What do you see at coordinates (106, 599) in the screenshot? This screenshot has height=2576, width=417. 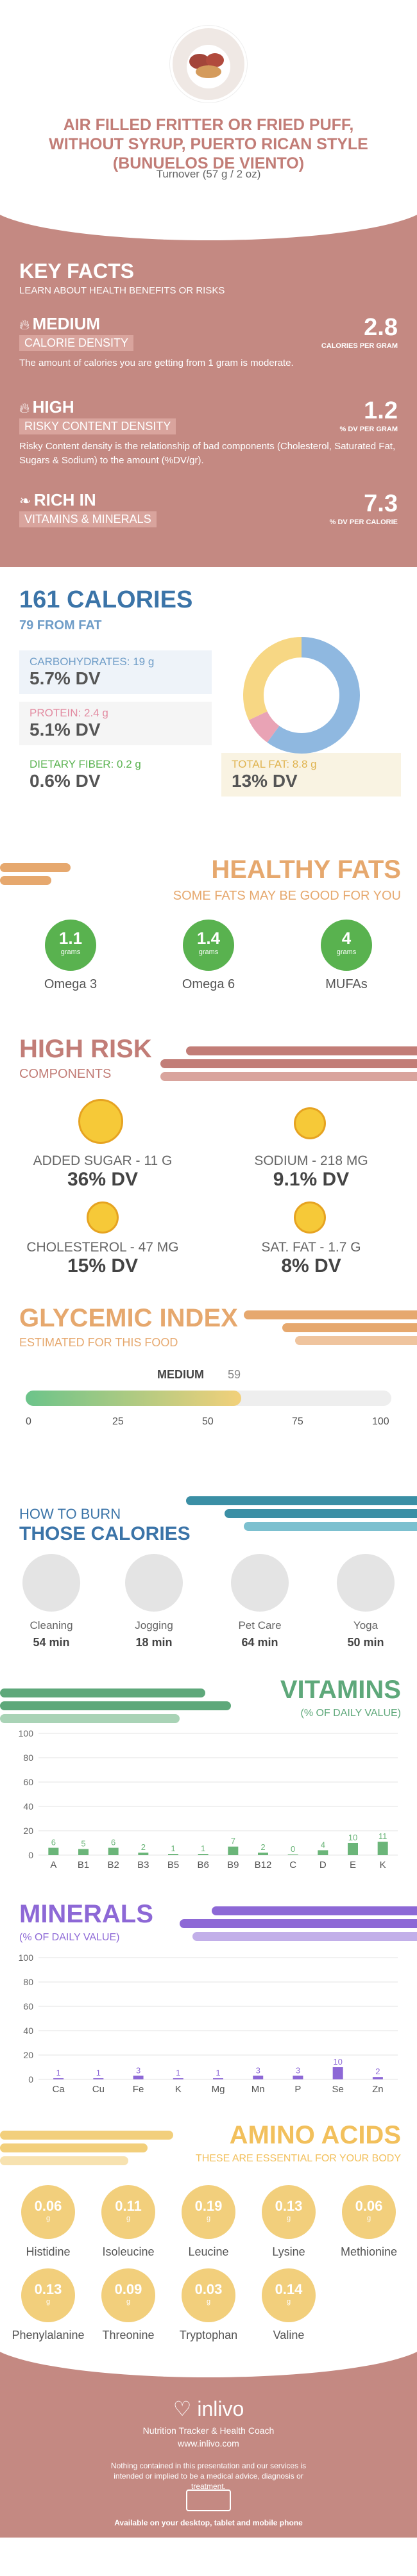 I see `calories-total: 161 CALORIES` at bounding box center [106, 599].